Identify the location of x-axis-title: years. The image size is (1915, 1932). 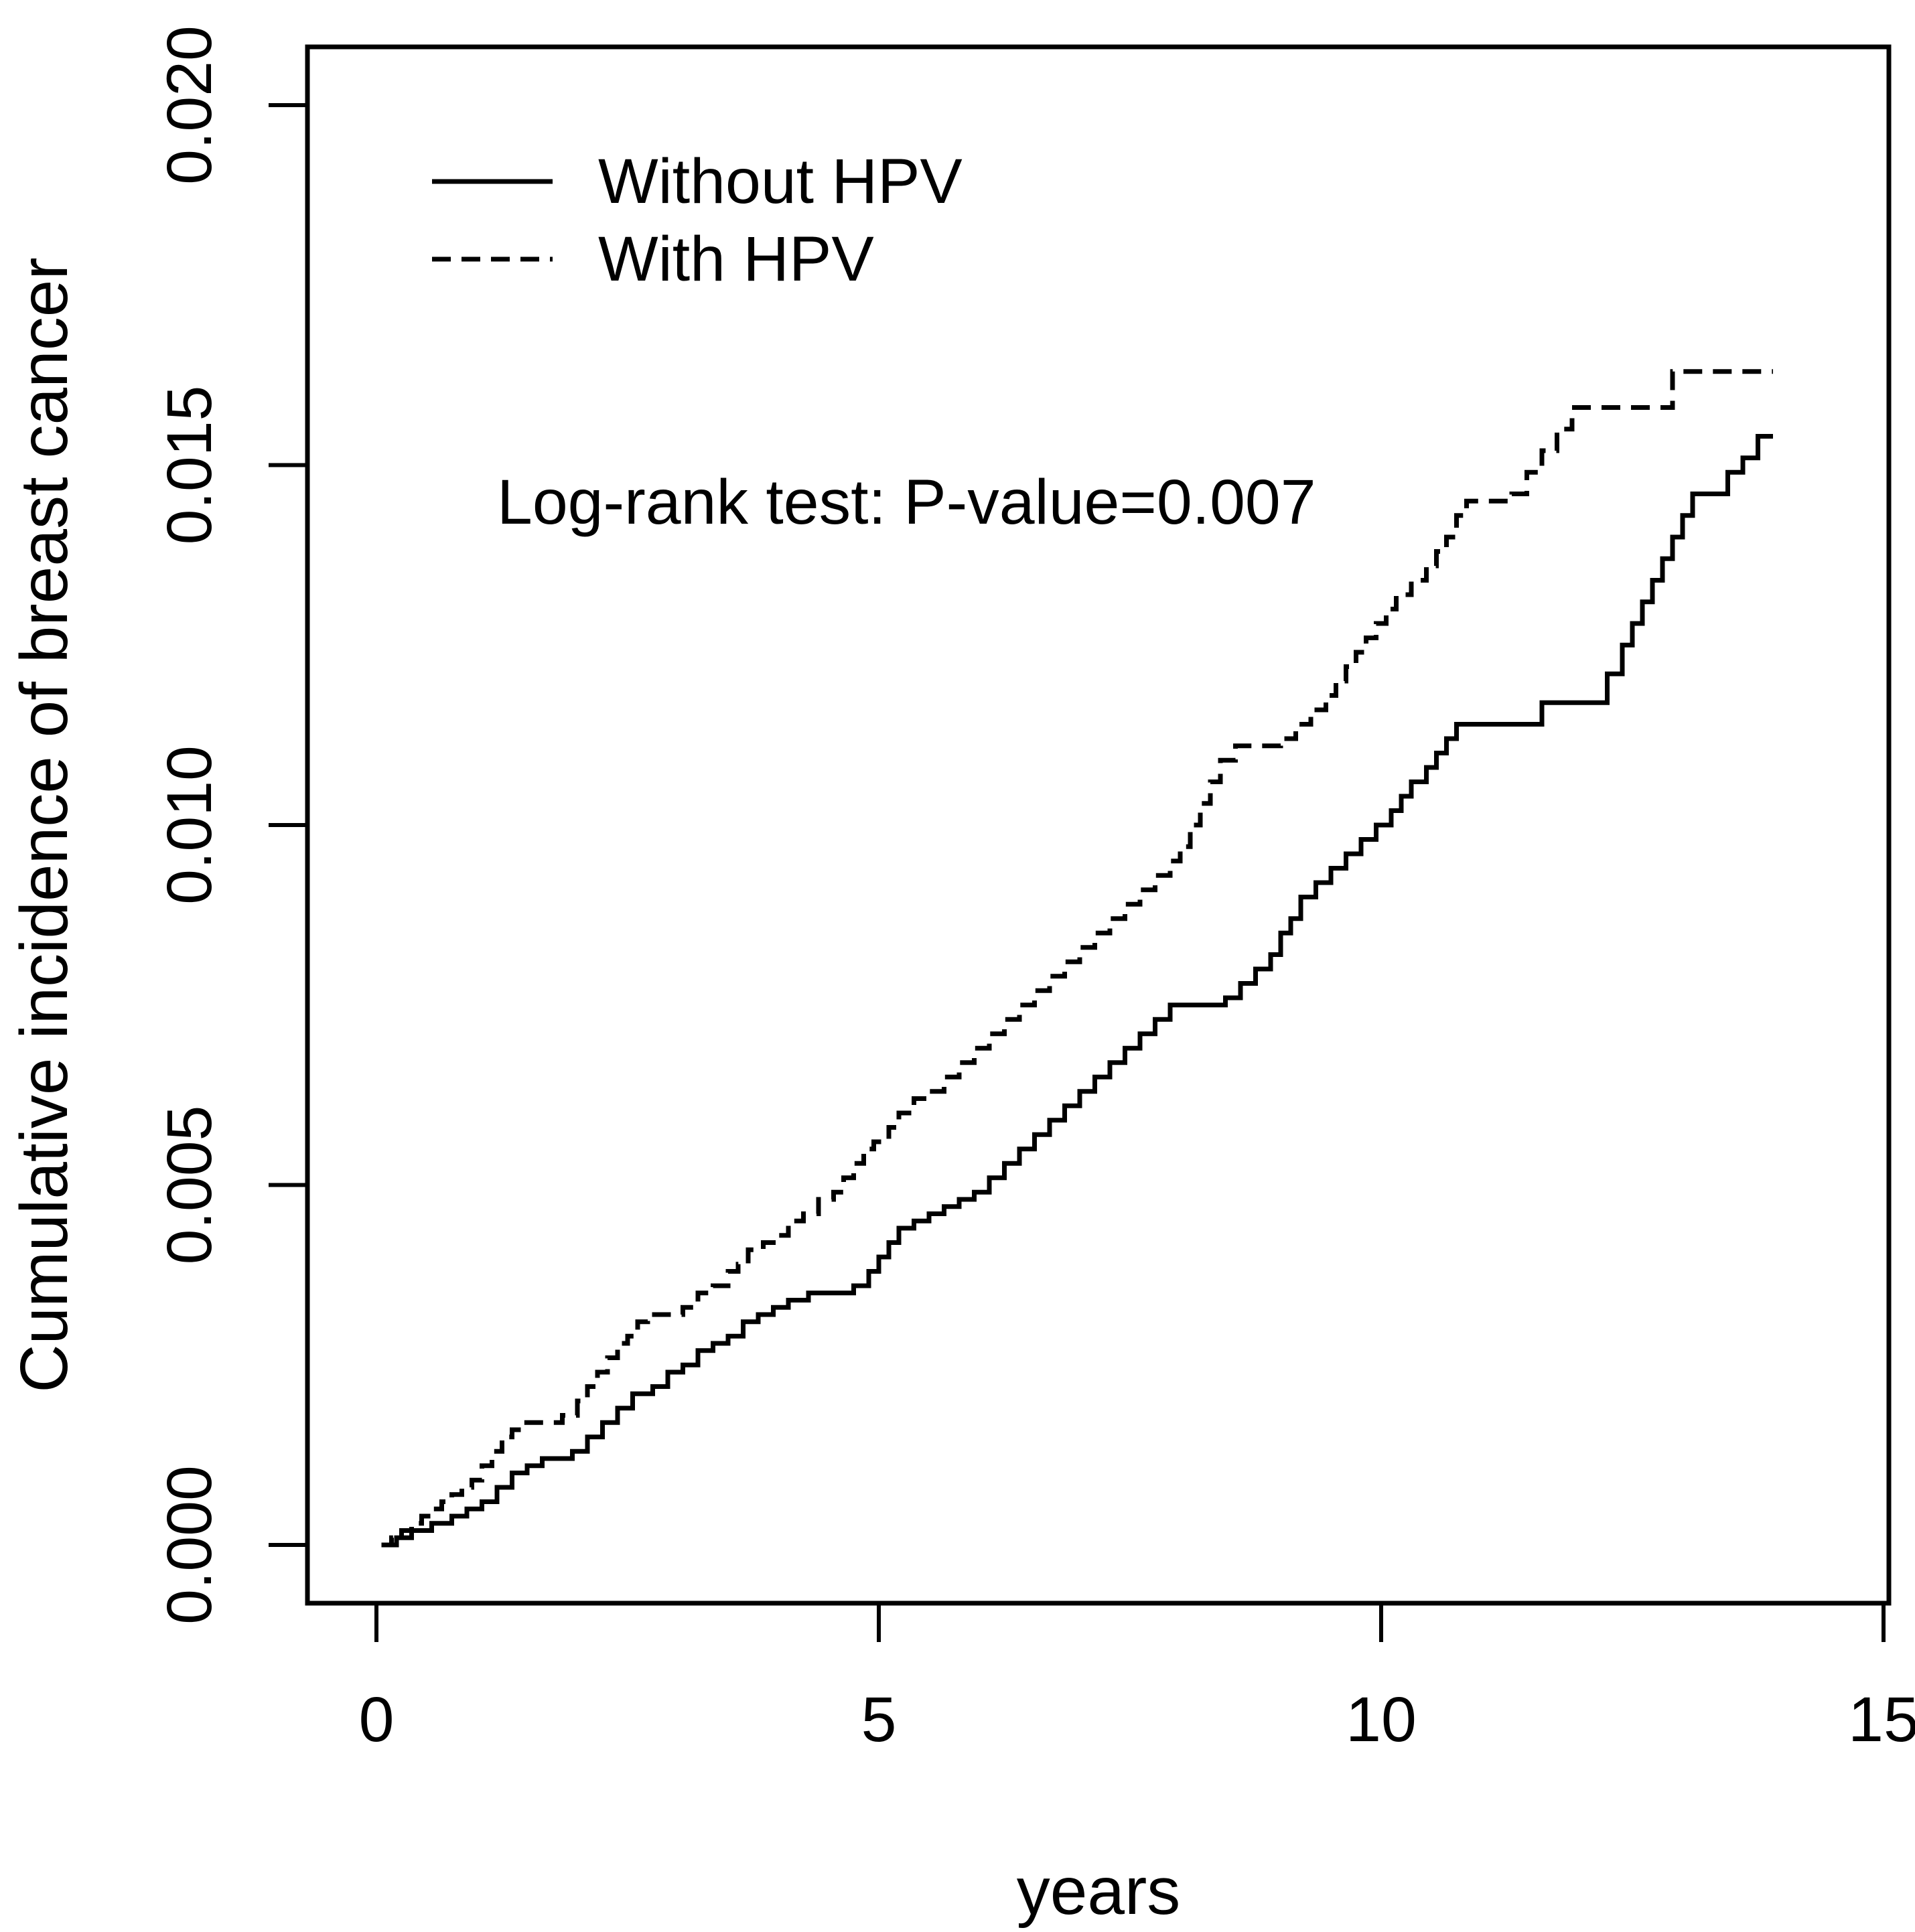
(1099, 1891).